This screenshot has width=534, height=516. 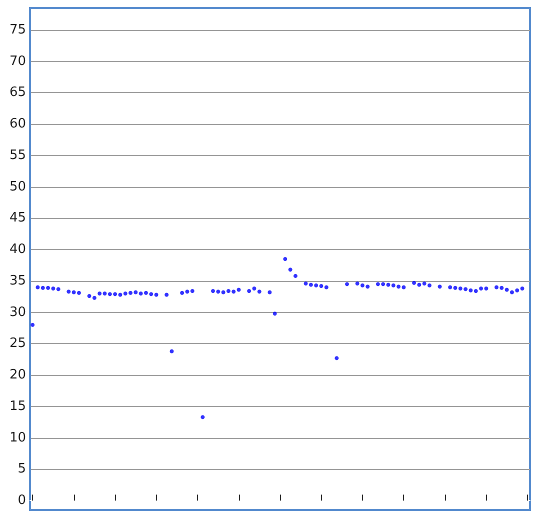 What do you see at coordinates (17, 438) in the screenshot?
I see `y-tick-label: 10` at bounding box center [17, 438].